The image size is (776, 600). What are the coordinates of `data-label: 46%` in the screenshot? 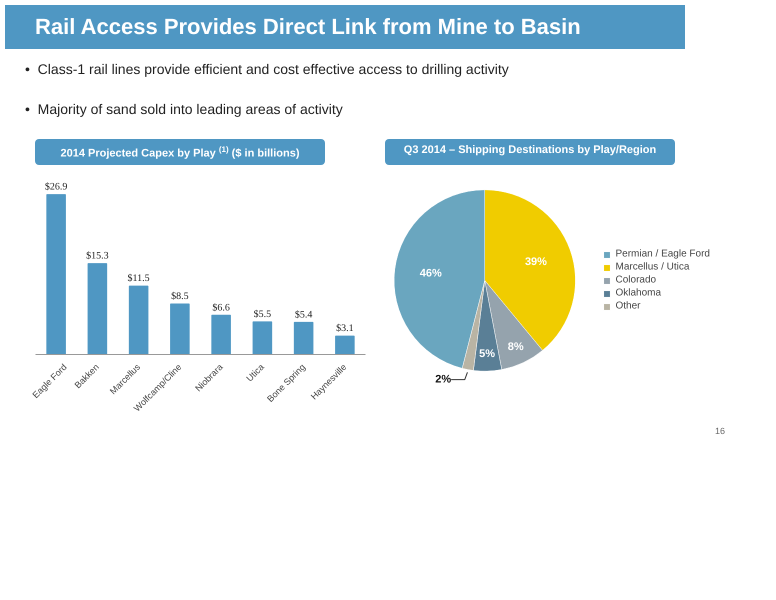 It's located at (431, 274).